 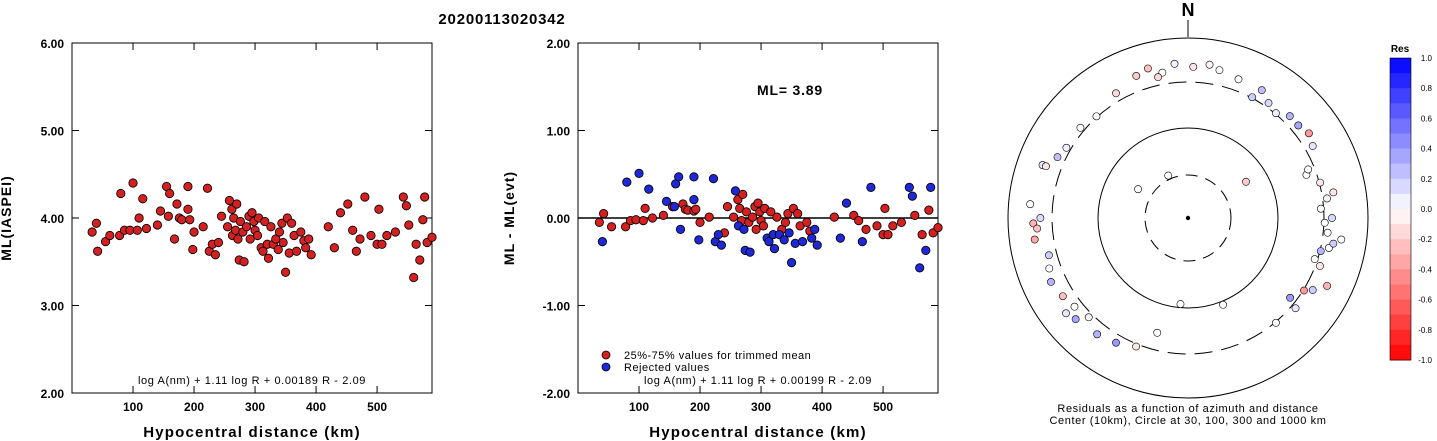 I want to click on ring-300km, so click(x=1188, y=218).